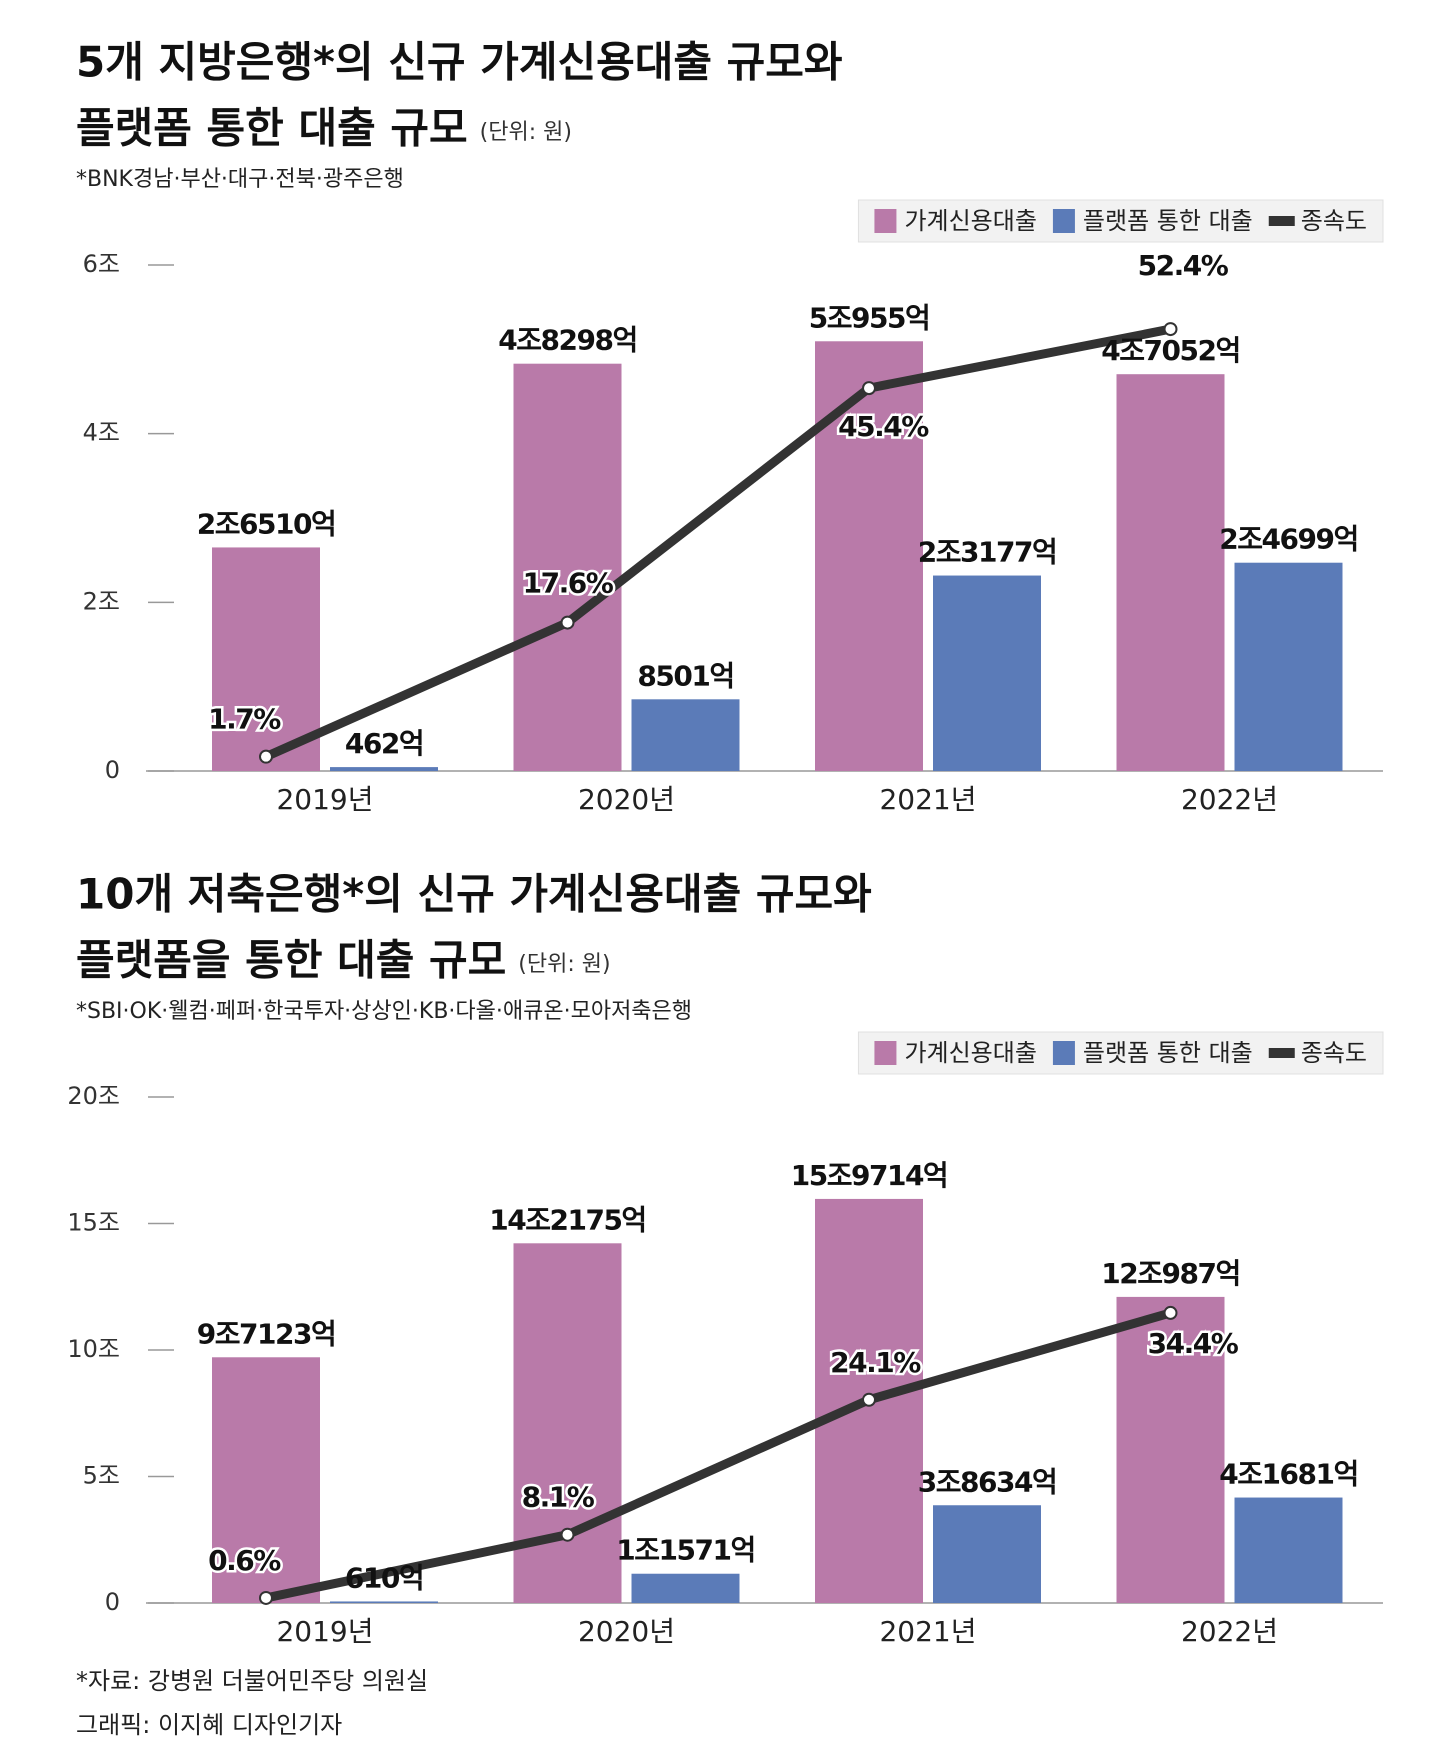  Describe the element at coordinates (209, 1725) in the screenshot. I see `credit: 그래픽: 이지혜 디자인기자` at that location.